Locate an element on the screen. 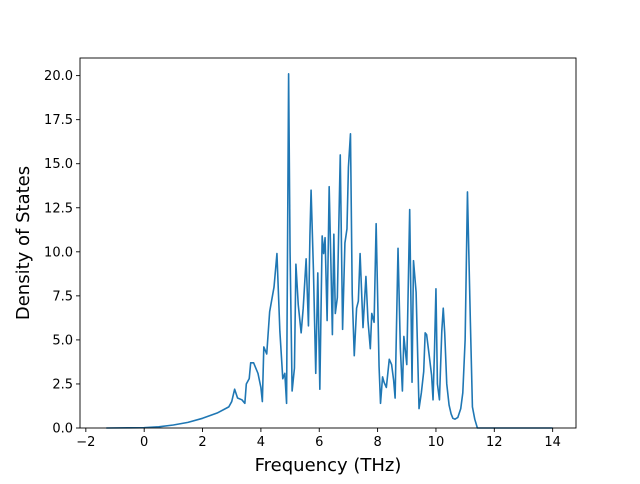  y-axis-label: Density of States is located at coordinates (23, 243).